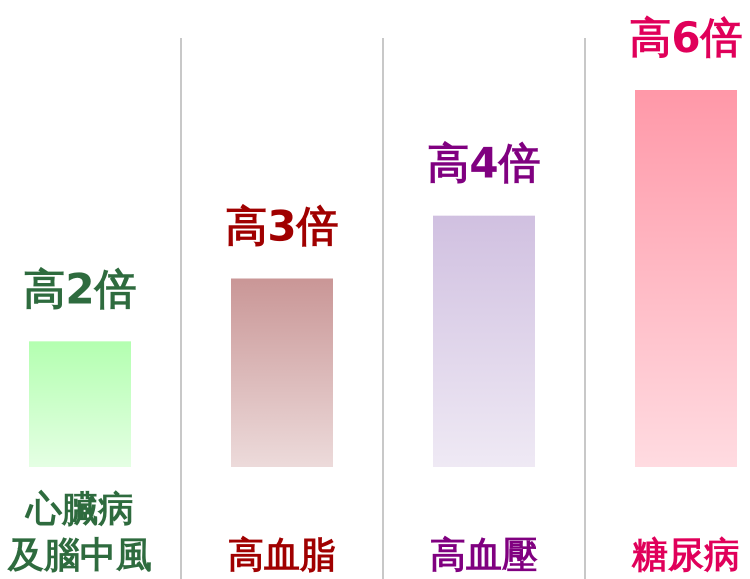 The height and width of the screenshot is (579, 750). I want to click on x-tick-label: 高血壓, so click(484, 555).